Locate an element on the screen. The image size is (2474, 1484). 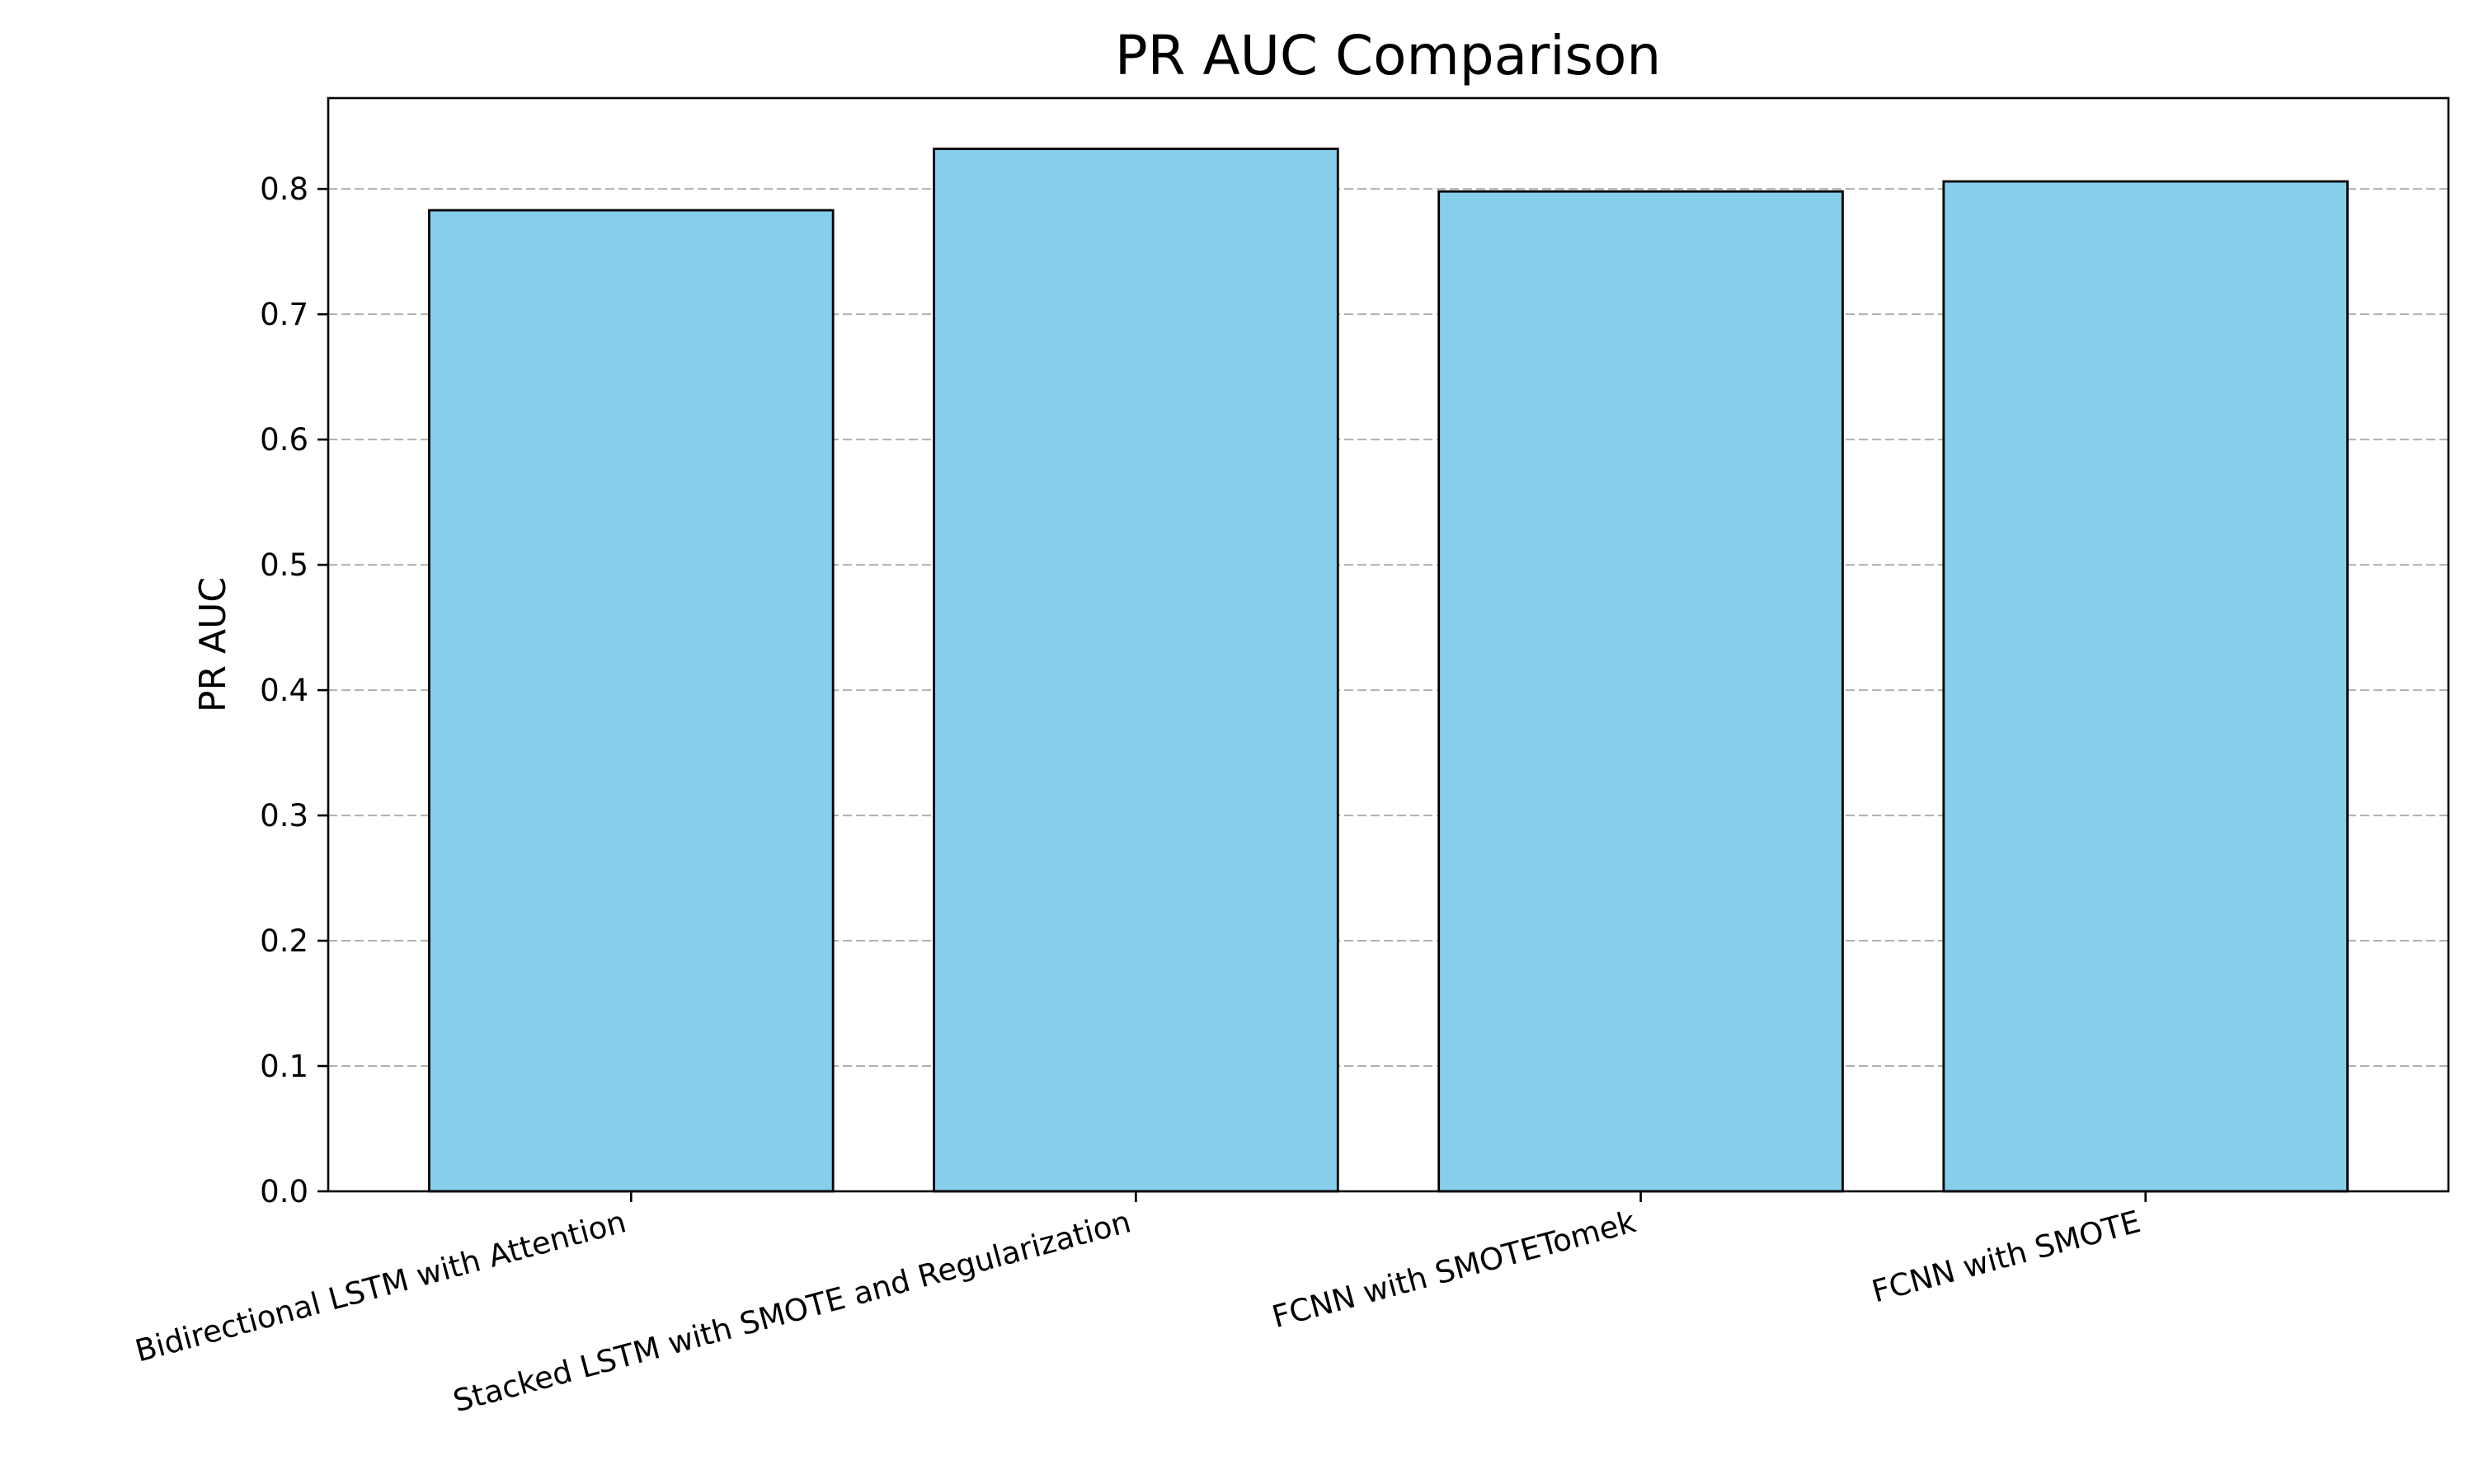
y-tick-label: 0.2 is located at coordinates (284, 941).